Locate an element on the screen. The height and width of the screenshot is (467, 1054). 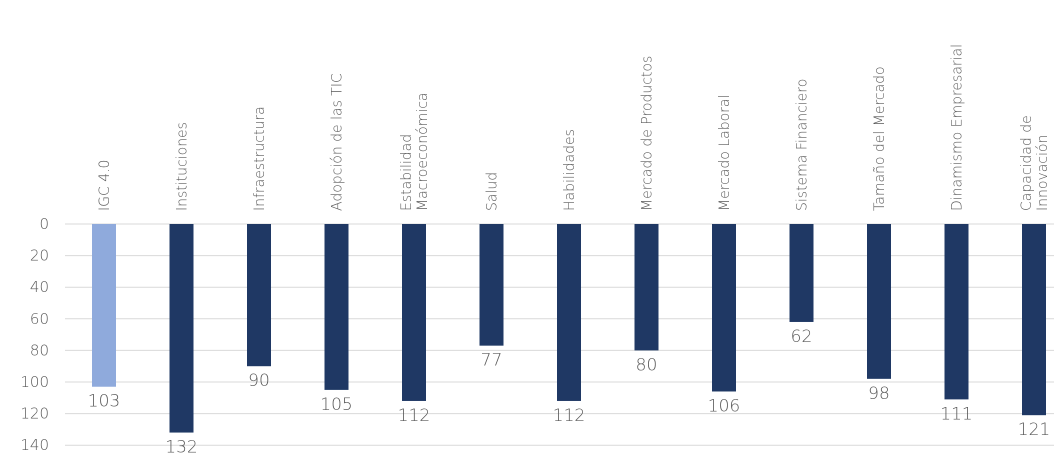
category-label-line: Infraestructura is located at coordinates (260, 158).